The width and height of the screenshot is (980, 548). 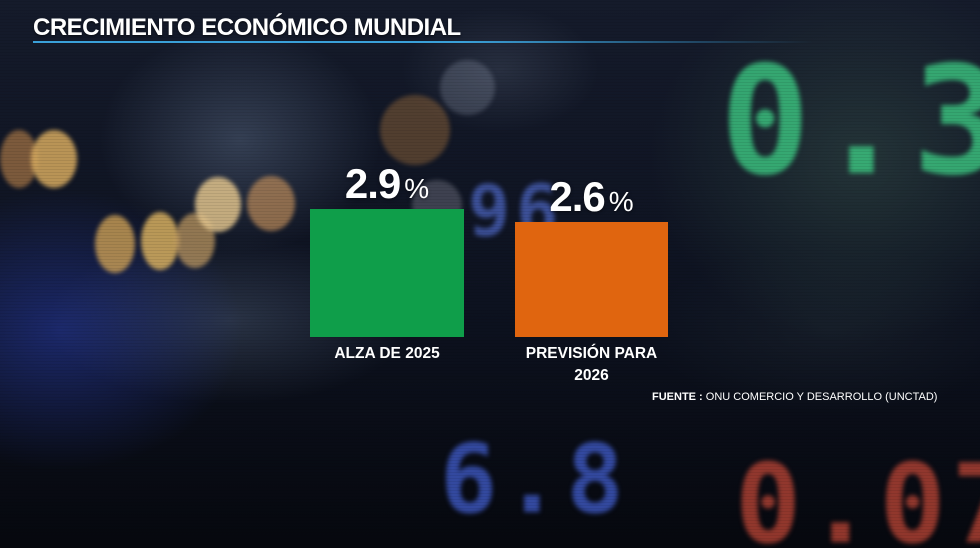 What do you see at coordinates (850, 122) in the screenshot?
I see `led-number-green: 0.36` at bounding box center [850, 122].